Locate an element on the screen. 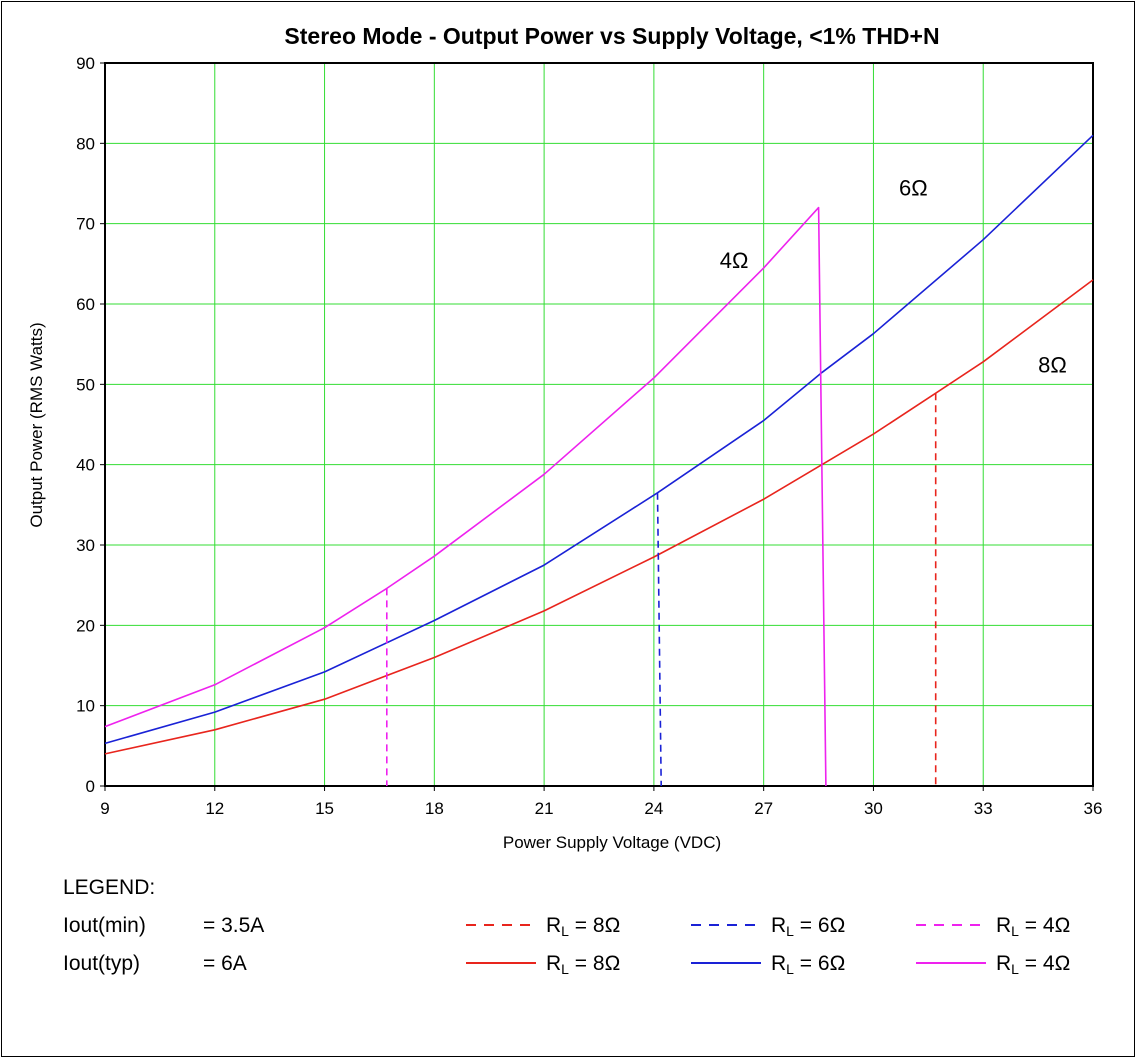  y-tick-label-7: 70 is located at coordinates (85, 224).